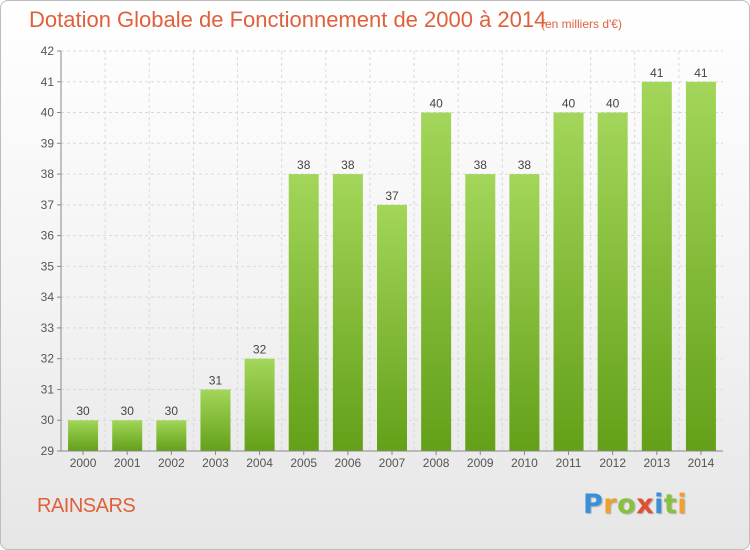  What do you see at coordinates (392, 463) in the screenshot?
I see `x-tick-label: 2007` at bounding box center [392, 463].